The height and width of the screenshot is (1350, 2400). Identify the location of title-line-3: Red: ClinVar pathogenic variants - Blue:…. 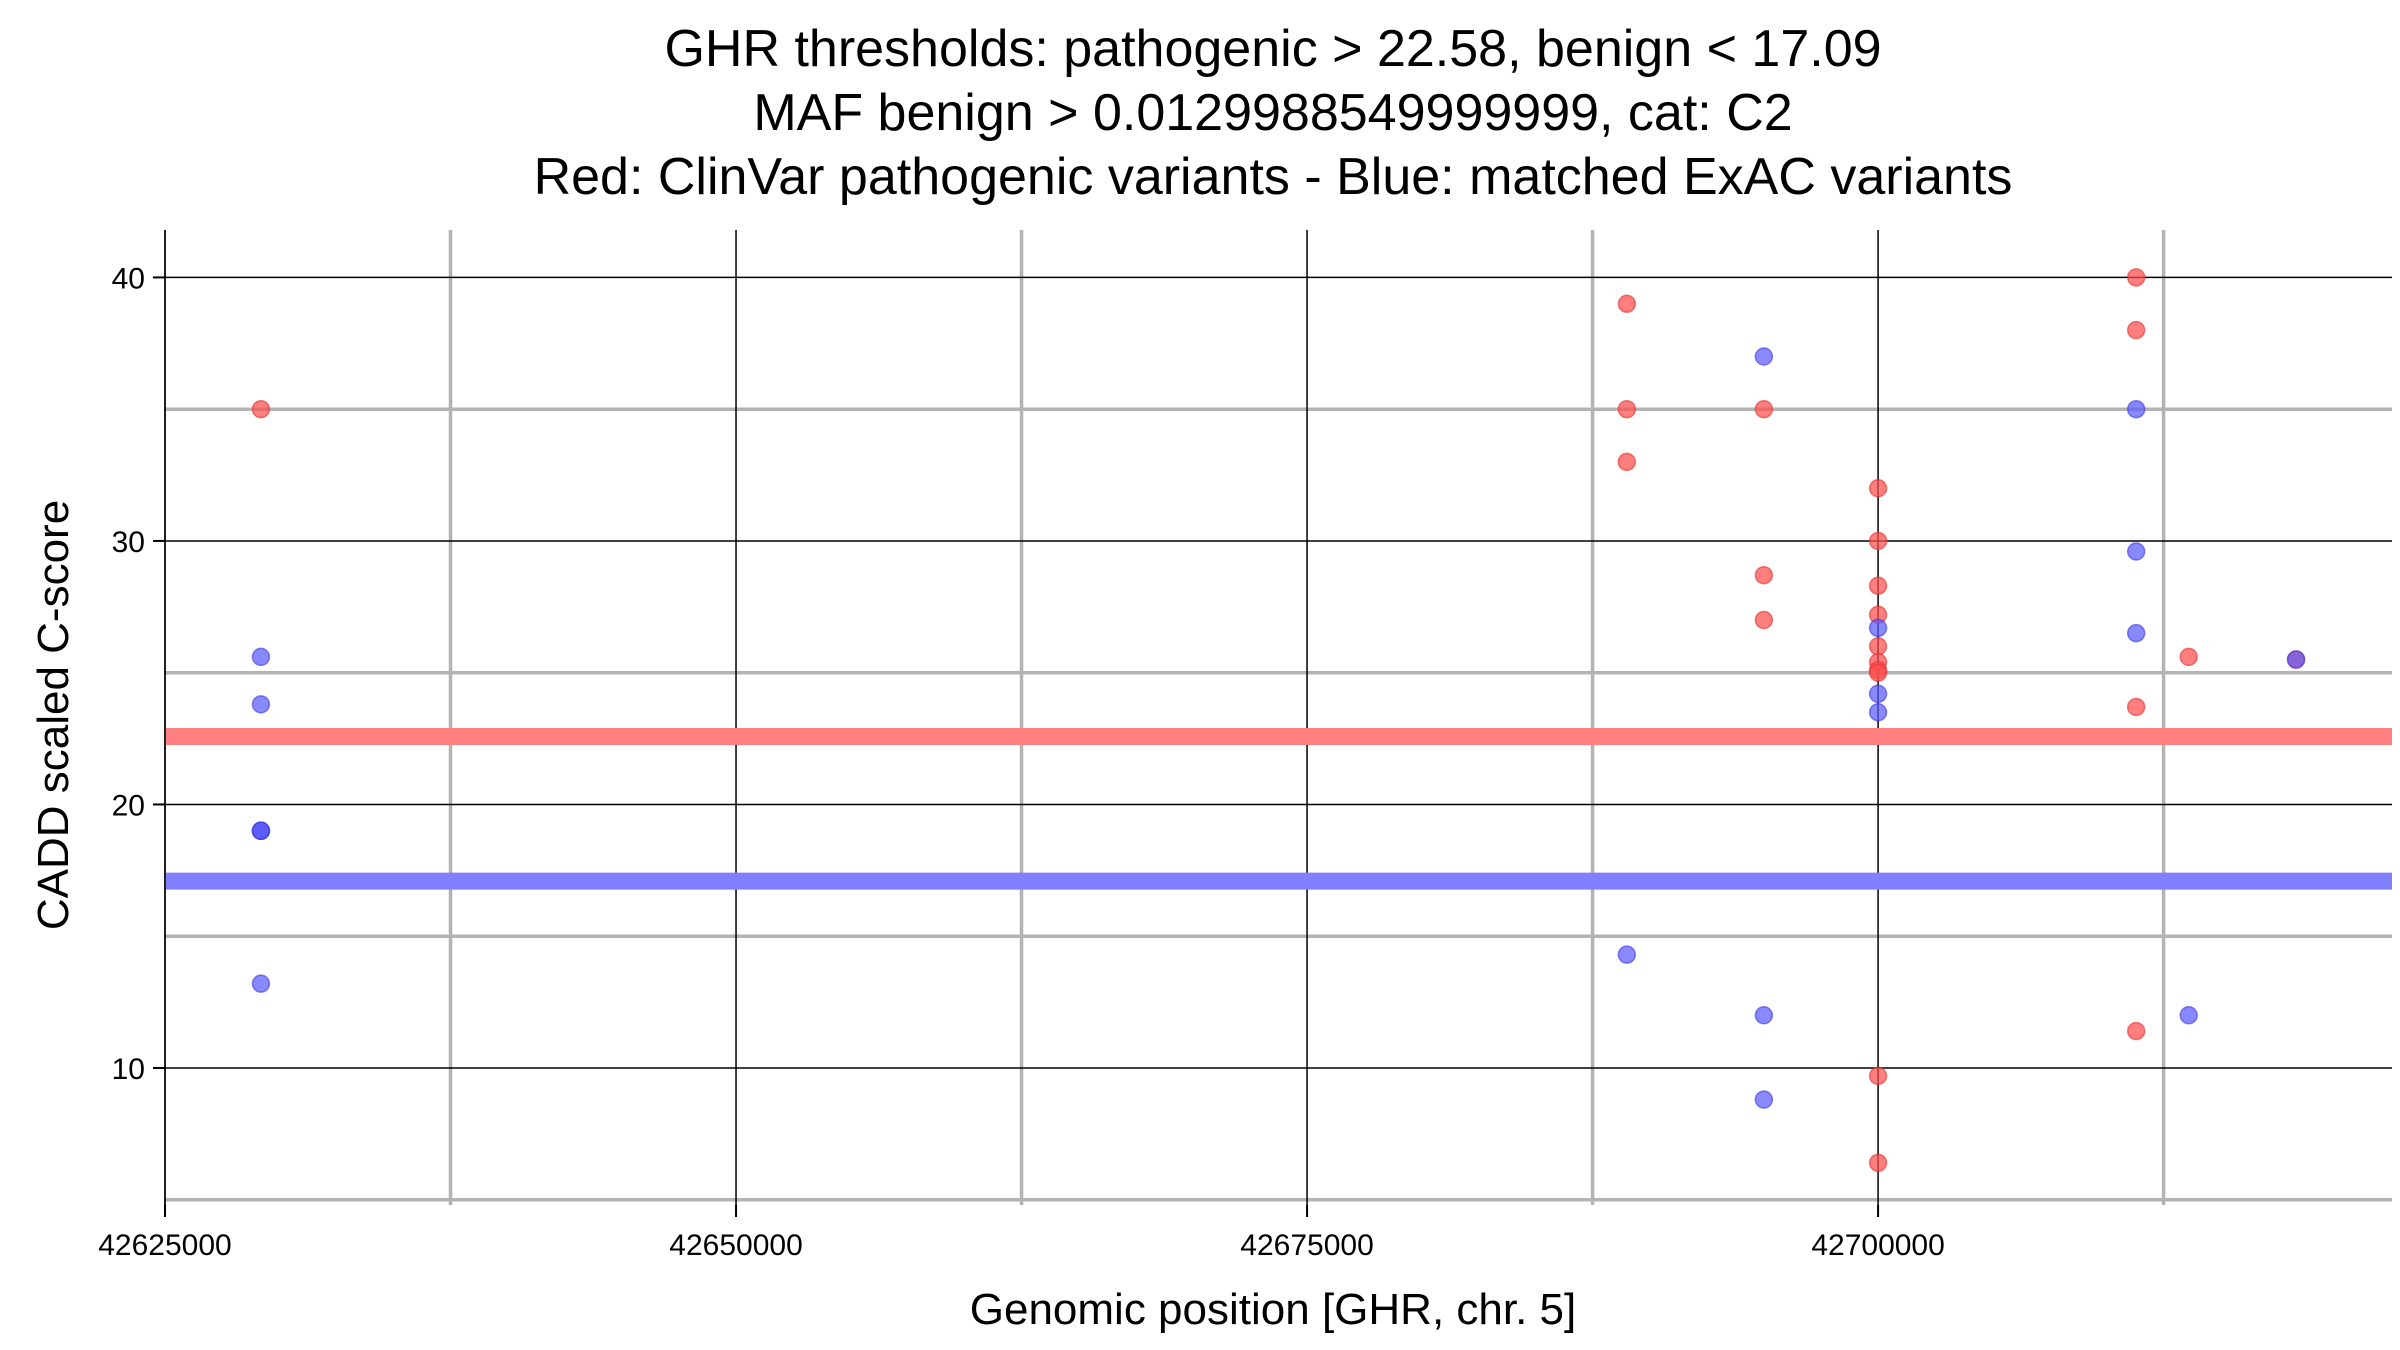
(1273, 177).